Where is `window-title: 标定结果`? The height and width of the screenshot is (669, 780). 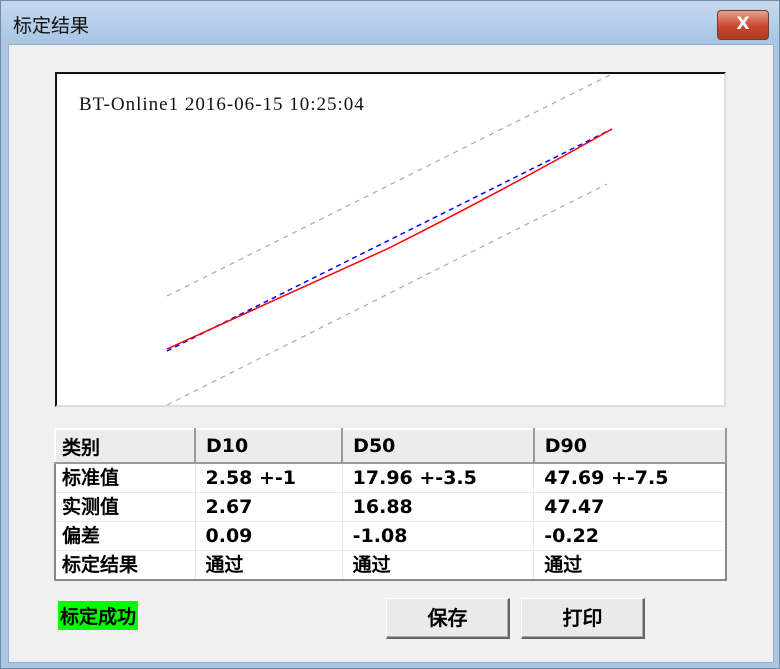
window-title: 标定结果 is located at coordinates (51, 26).